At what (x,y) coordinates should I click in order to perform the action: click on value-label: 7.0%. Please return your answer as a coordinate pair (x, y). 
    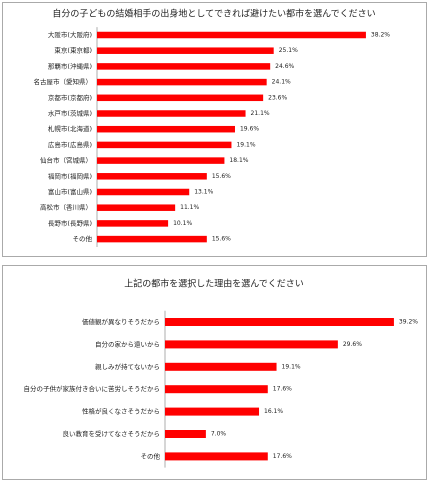
    Looking at the image, I should click on (219, 434).